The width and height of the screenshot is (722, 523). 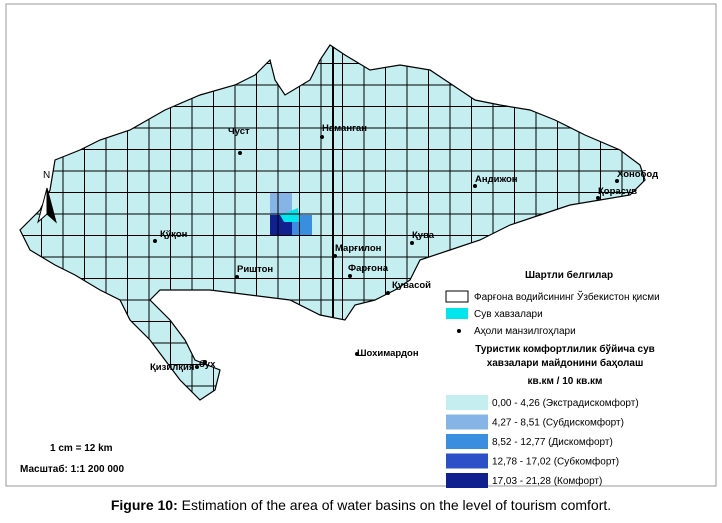 I want to click on city-label: Қўқон, so click(x=174, y=234).